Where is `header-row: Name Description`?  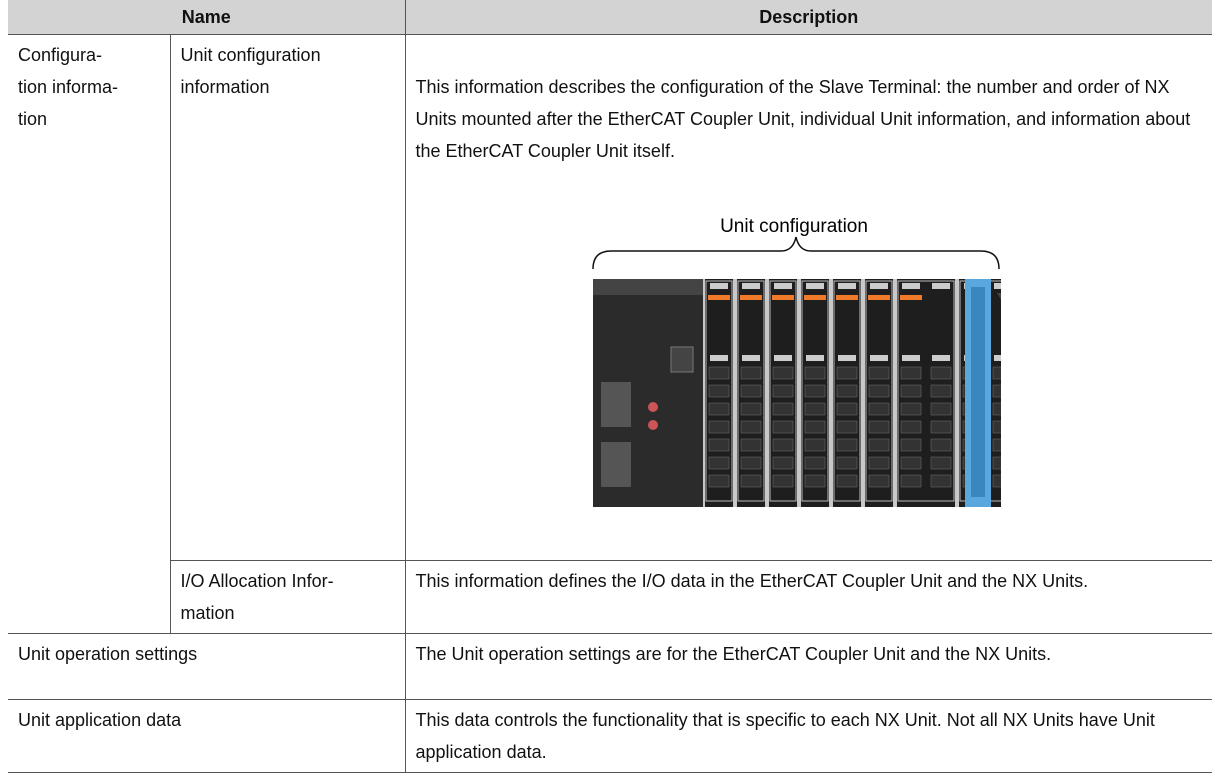
header-row: Name Description is located at coordinates (610, 17).